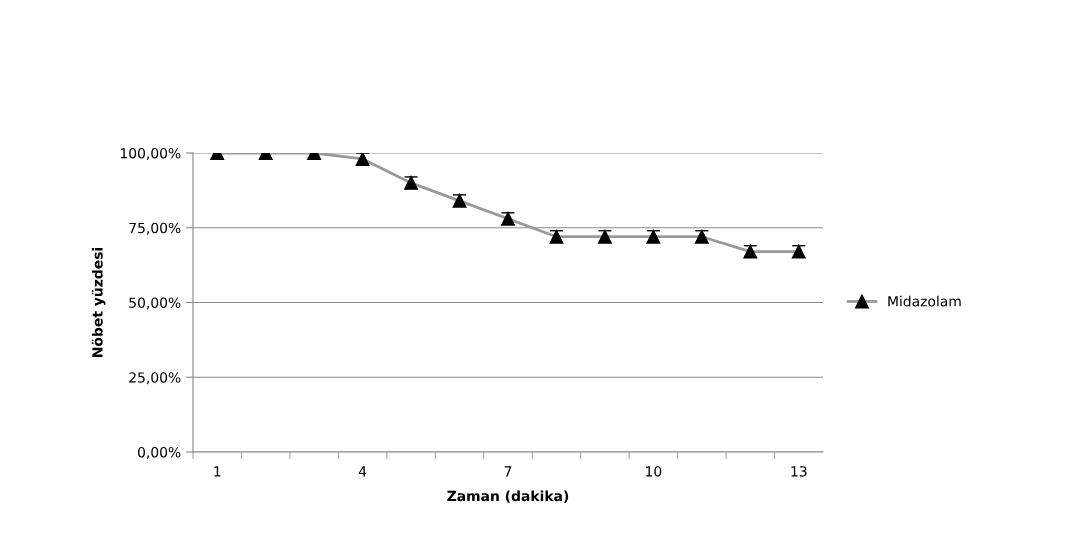 This screenshot has width=1067, height=537. What do you see at coordinates (98, 302) in the screenshot?
I see `y-axis-title: Nöbet yüzdesi` at bounding box center [98, 302].